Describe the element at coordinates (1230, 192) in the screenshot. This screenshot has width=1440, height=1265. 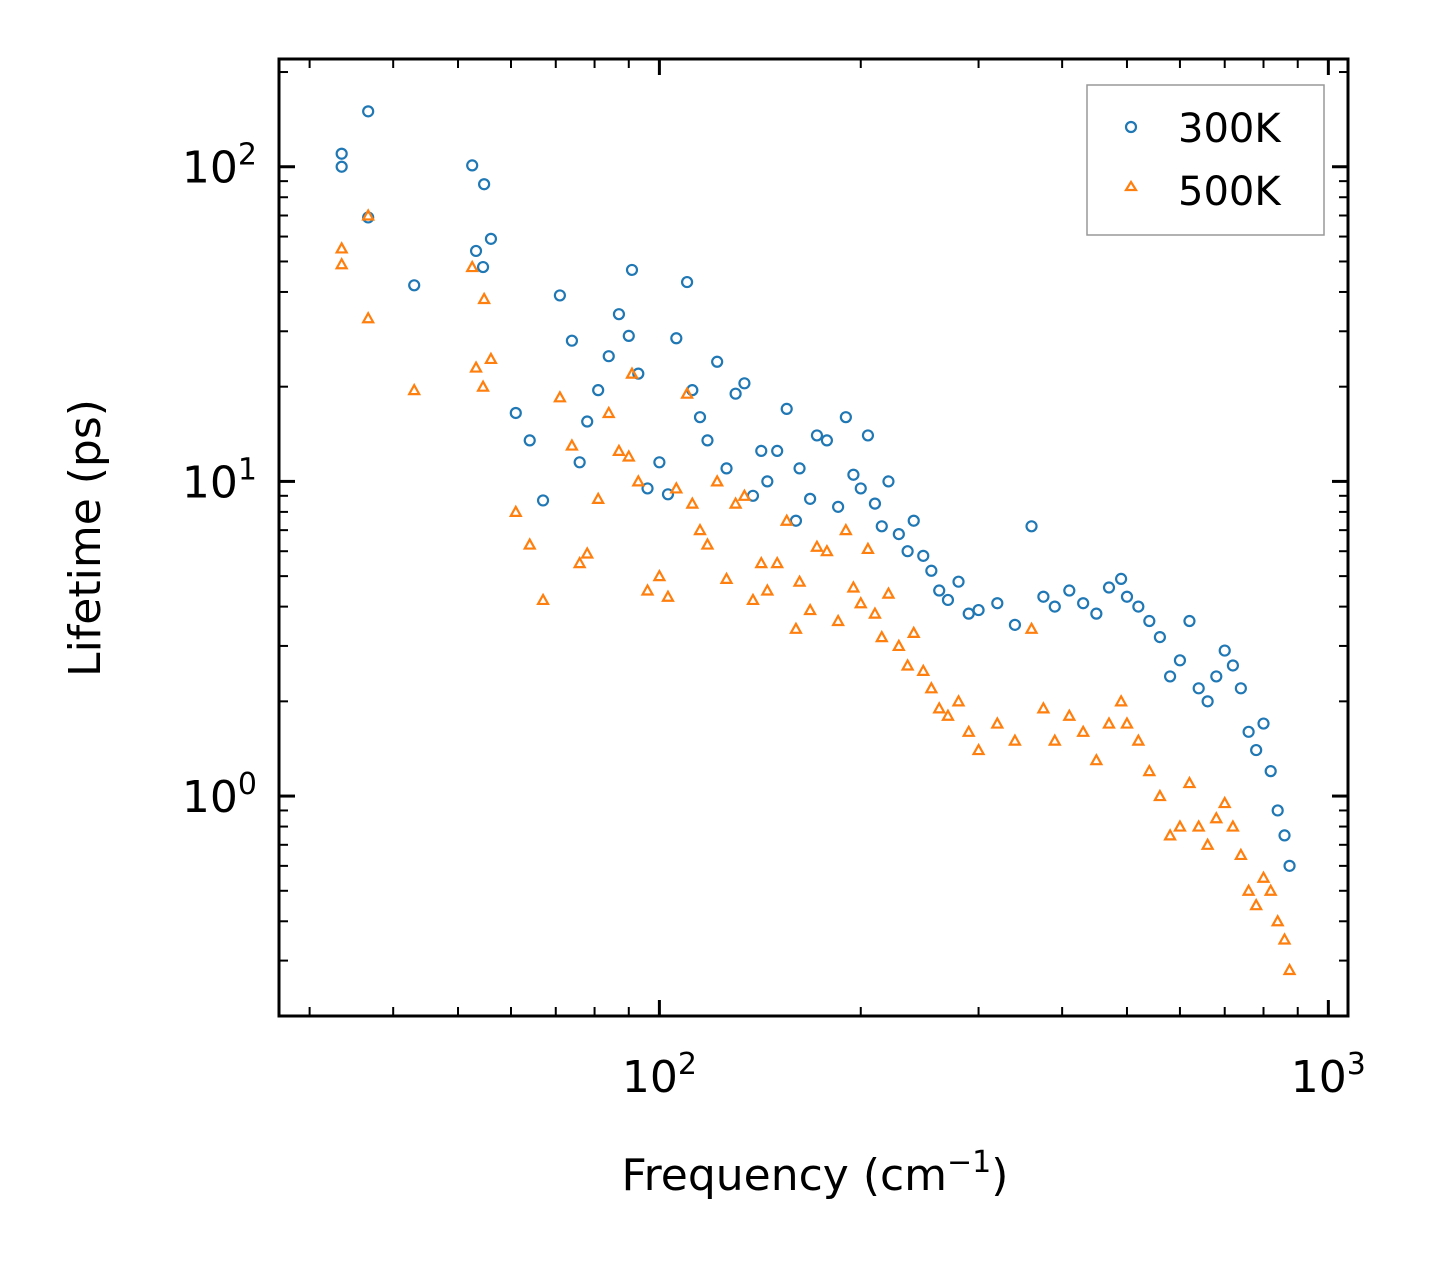
I see `legend-label-500k: 500K` at that location.